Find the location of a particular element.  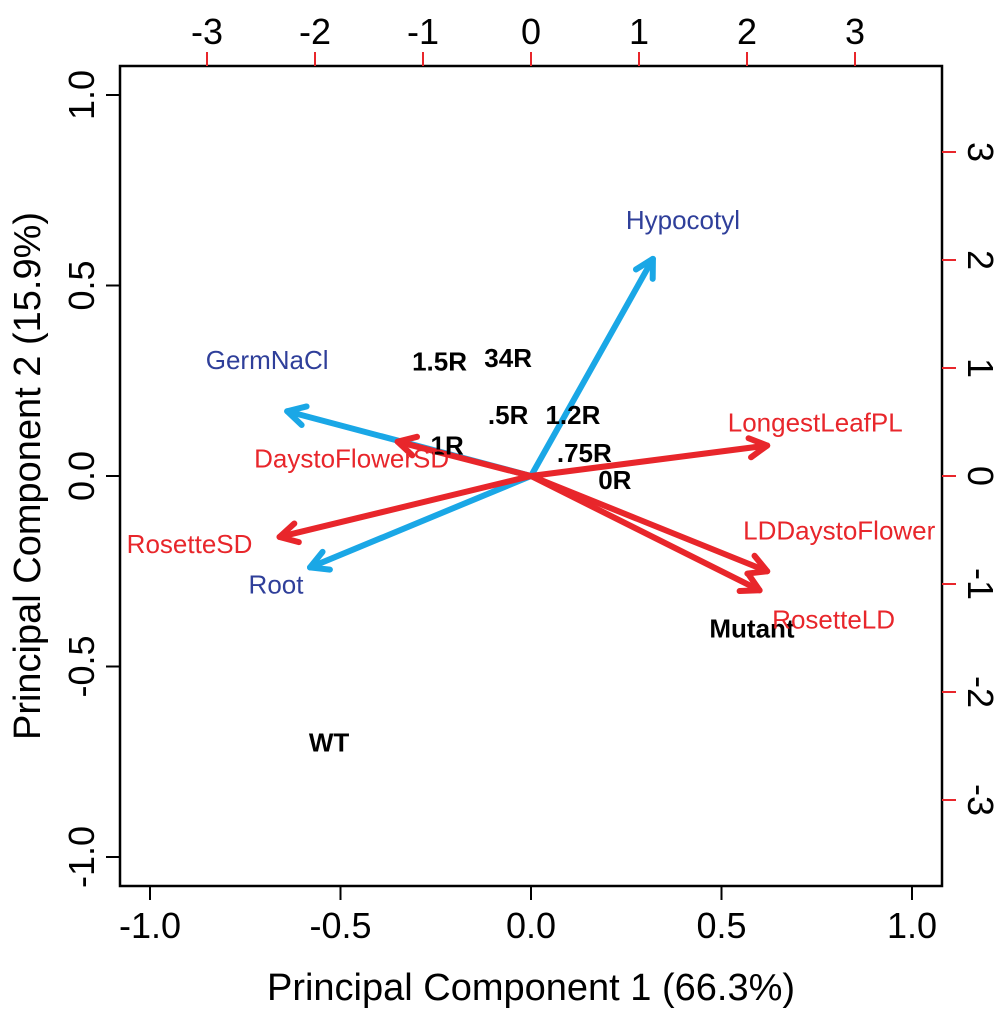

right-tick-label: -3 is located at coordinates (980, 800).